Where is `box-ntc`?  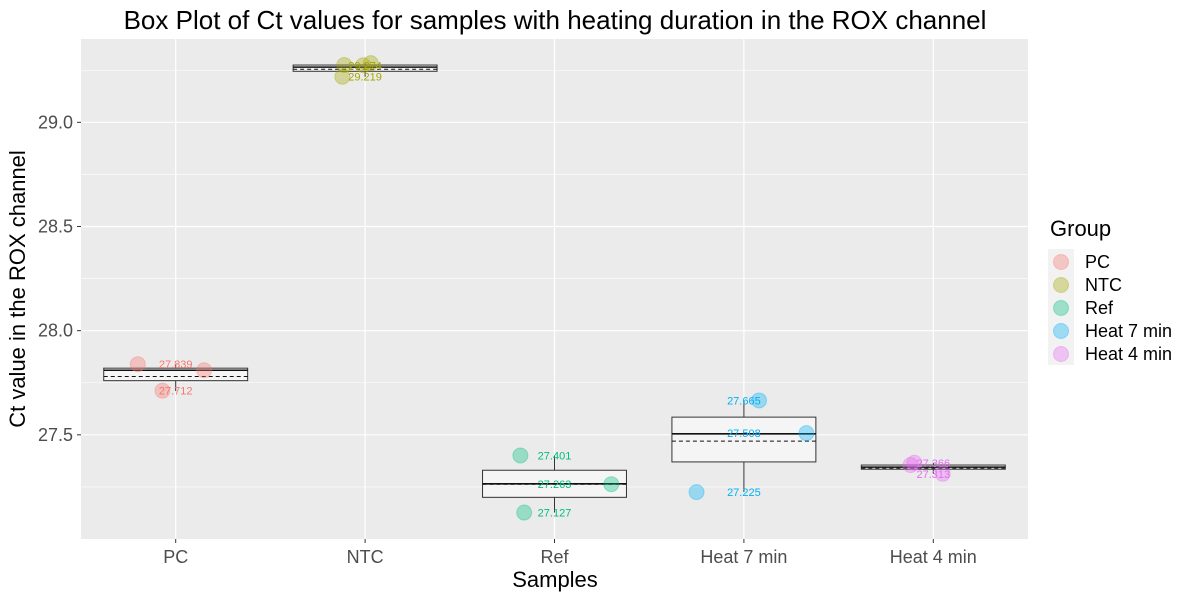 box-ntc is located at coordinates (365, 70).